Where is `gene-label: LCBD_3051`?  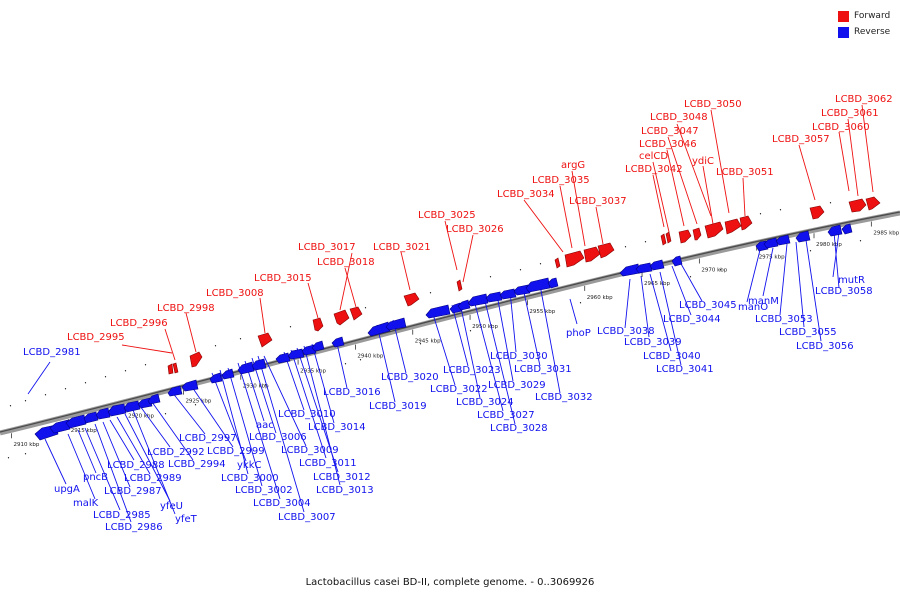
gene-label: LCBD_3051 is located at coordinates (745, 172).